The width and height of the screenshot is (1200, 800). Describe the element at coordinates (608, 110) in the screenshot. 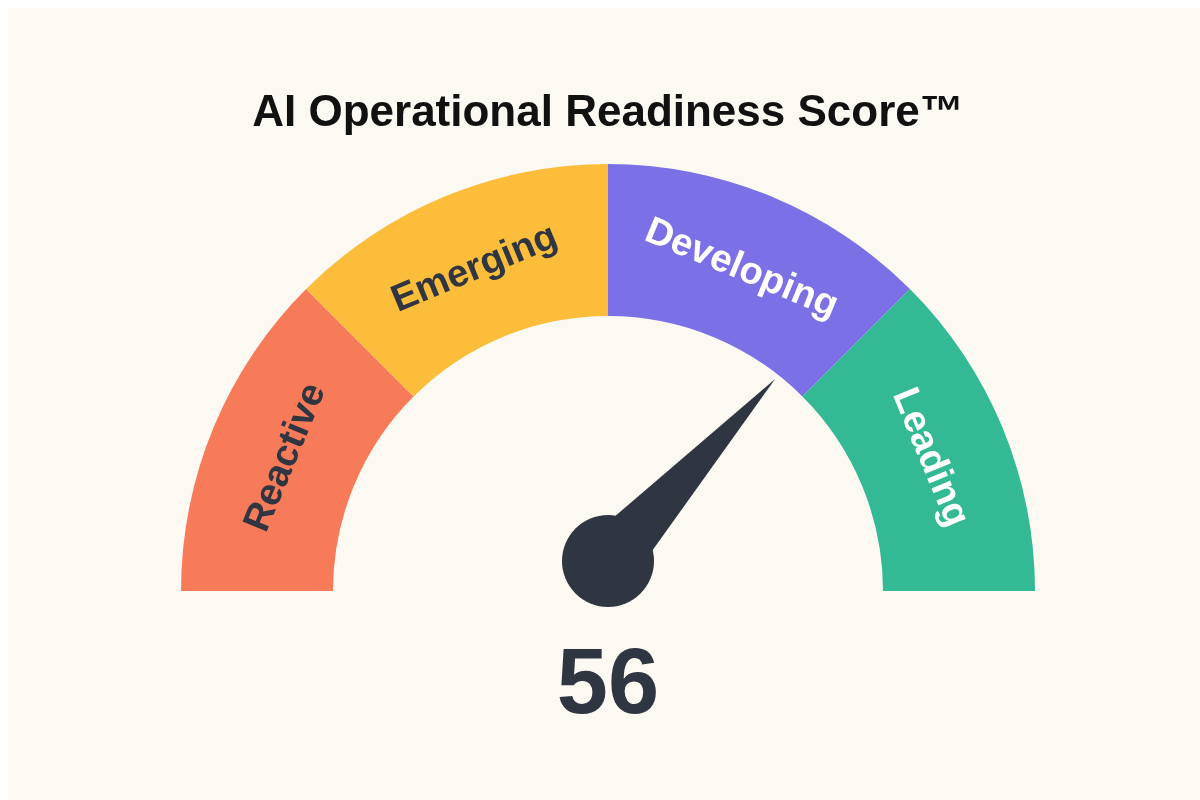

I see `chart-title: AI Operational Readiness Score™` at that location.